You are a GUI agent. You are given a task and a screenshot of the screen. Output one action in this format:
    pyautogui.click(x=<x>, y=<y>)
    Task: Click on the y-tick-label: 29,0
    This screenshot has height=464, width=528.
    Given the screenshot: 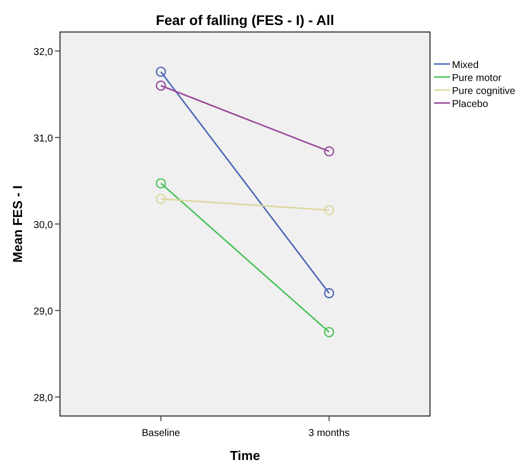 What is the action you would take?
    pyautogui.click(x=44, y=312)
    